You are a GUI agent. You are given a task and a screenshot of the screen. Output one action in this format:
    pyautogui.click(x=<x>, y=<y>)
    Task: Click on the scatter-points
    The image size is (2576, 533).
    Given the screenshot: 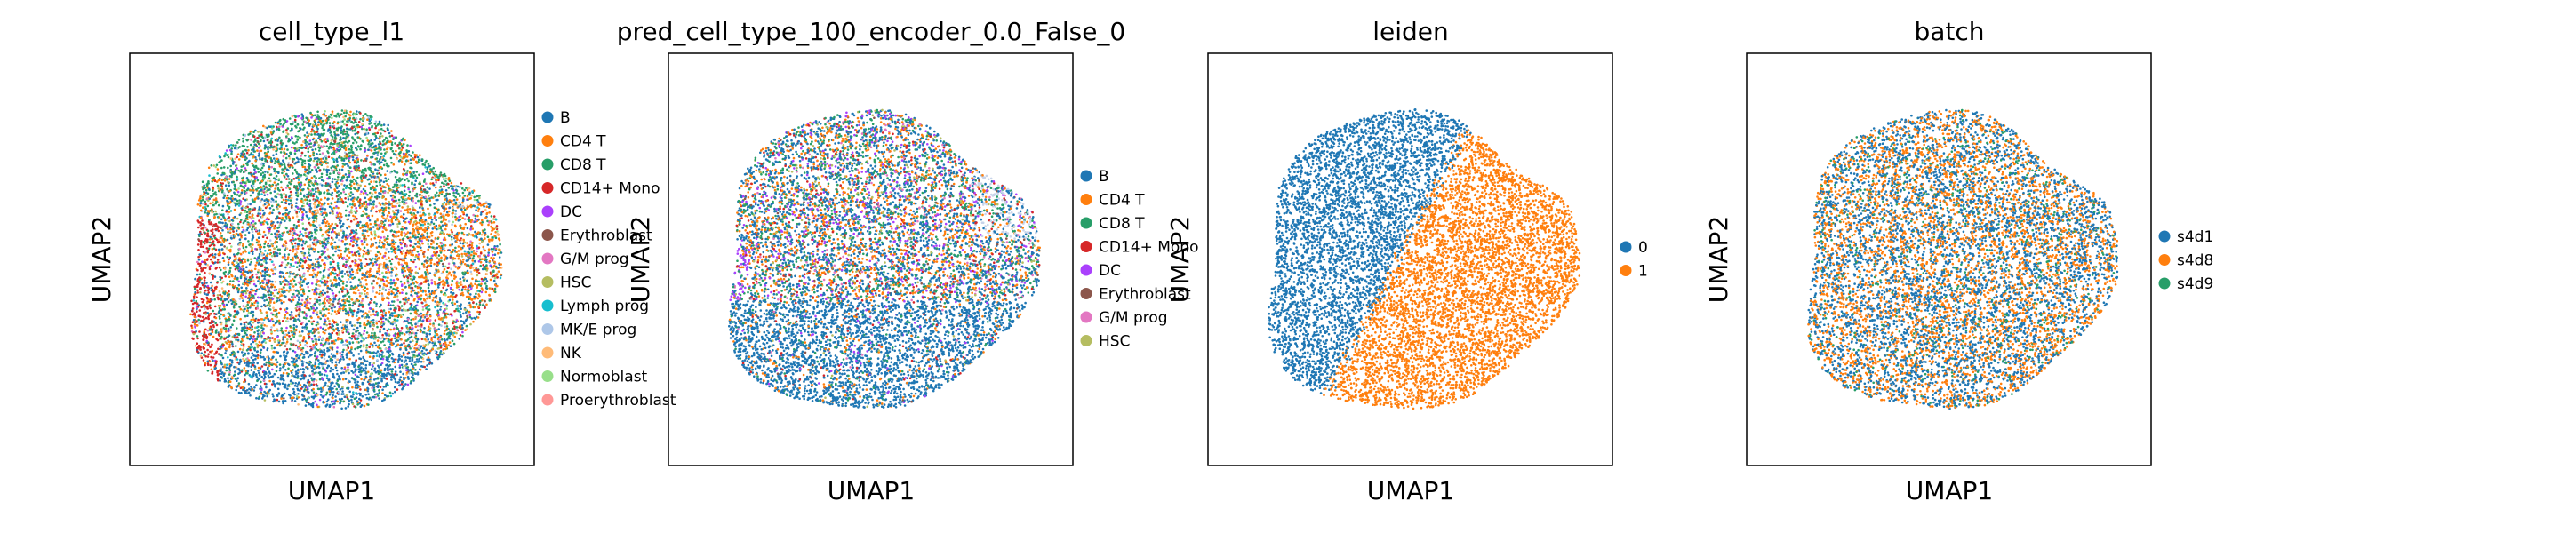 What is the action you would take?
    pyautogui.click(x=345, y=259)
    